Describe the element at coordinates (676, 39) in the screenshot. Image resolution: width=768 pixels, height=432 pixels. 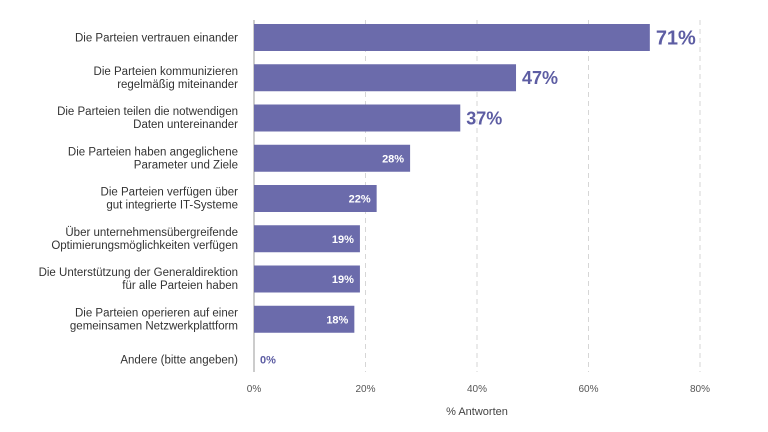
I see `value-label: 71%` at that location.